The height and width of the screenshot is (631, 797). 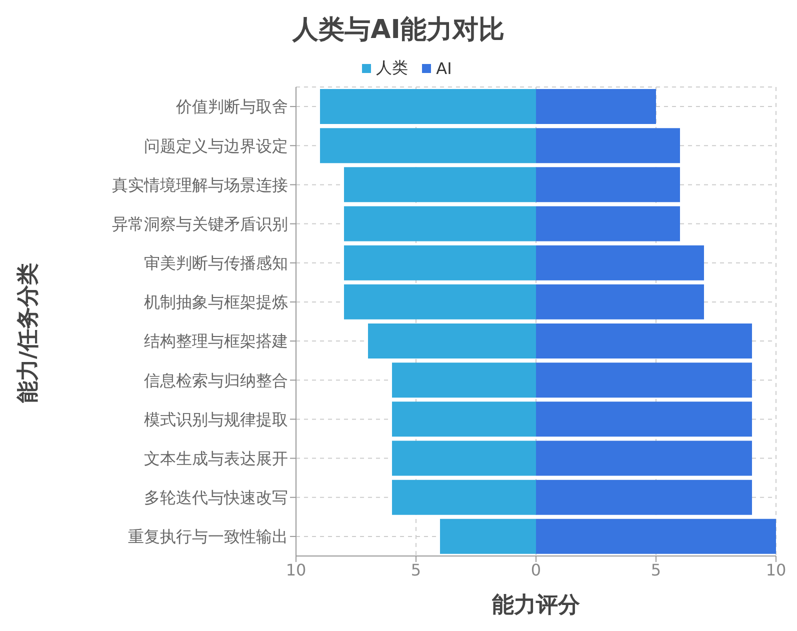 I want to click on y-tick-label: 信息检索与归纳整合, so click(x=216, y=380).